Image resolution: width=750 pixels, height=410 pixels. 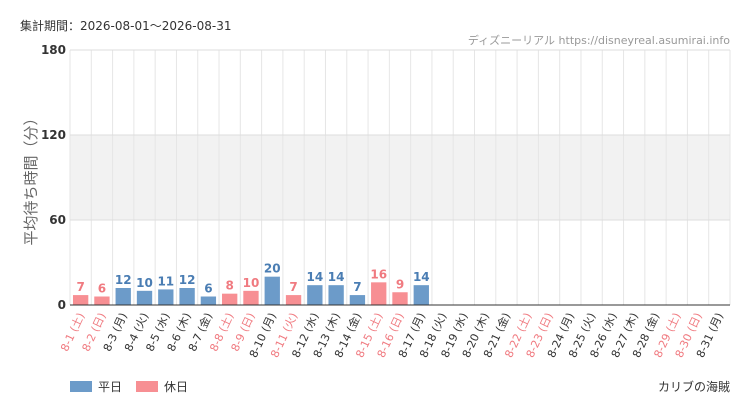 What do you see at coordinates (110, 387) in the screenshot?
I see `legend-weekday-label: 平日` at bounding box center [110, 387].